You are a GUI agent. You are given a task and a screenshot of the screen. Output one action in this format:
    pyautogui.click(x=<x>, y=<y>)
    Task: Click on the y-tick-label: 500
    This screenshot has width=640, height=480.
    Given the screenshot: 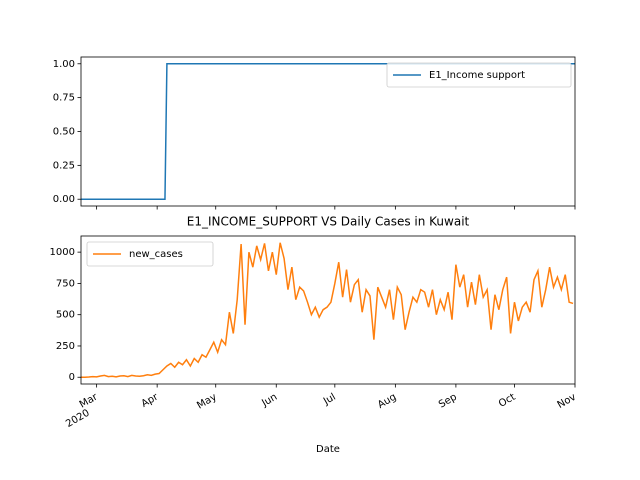 What is the action you would take?
    pyautogui.click(x=65, y=315)
    